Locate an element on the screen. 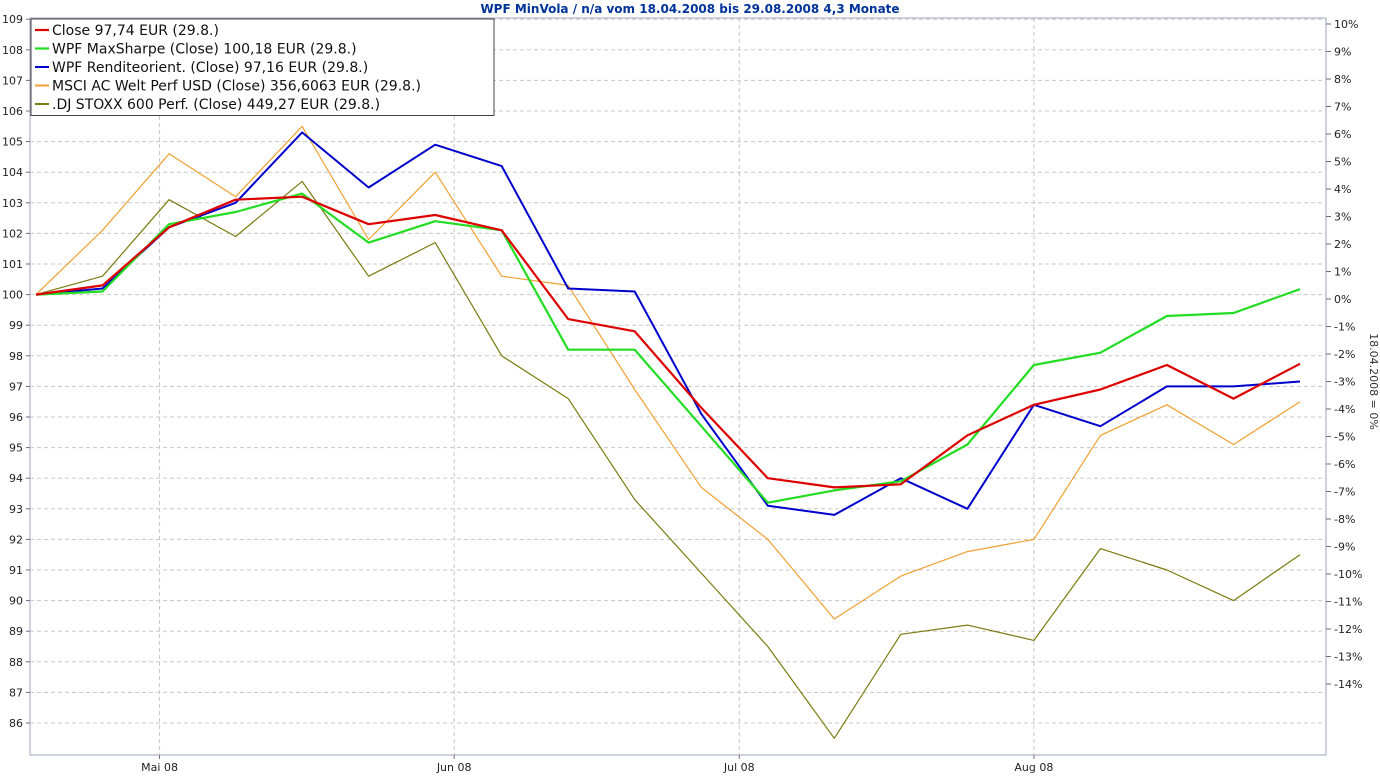 The height and width of the screenshot is (779, 1380). legend-box is located at coordinates (262, 67).